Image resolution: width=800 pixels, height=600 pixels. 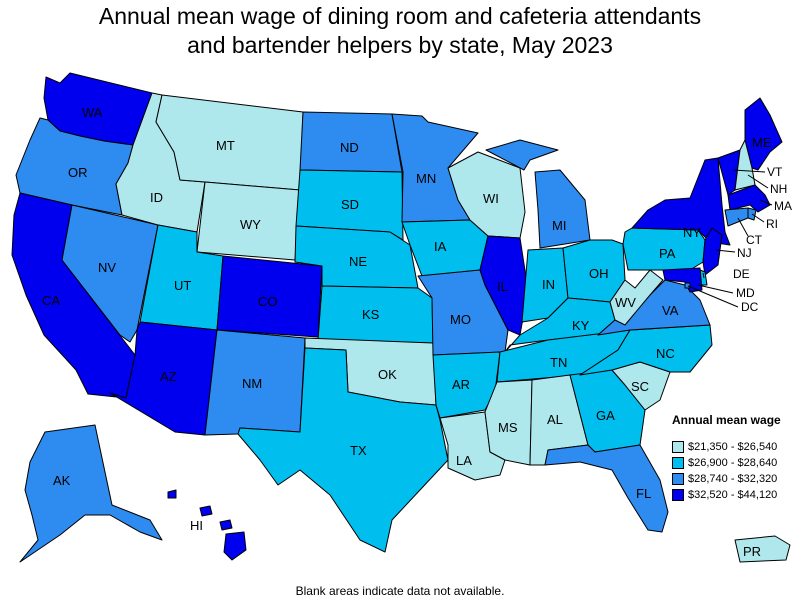 What do you see at coordinates (358, 261) in the screenshot?
I see `state-label-ne: NE` at bounding box center [358, 261].